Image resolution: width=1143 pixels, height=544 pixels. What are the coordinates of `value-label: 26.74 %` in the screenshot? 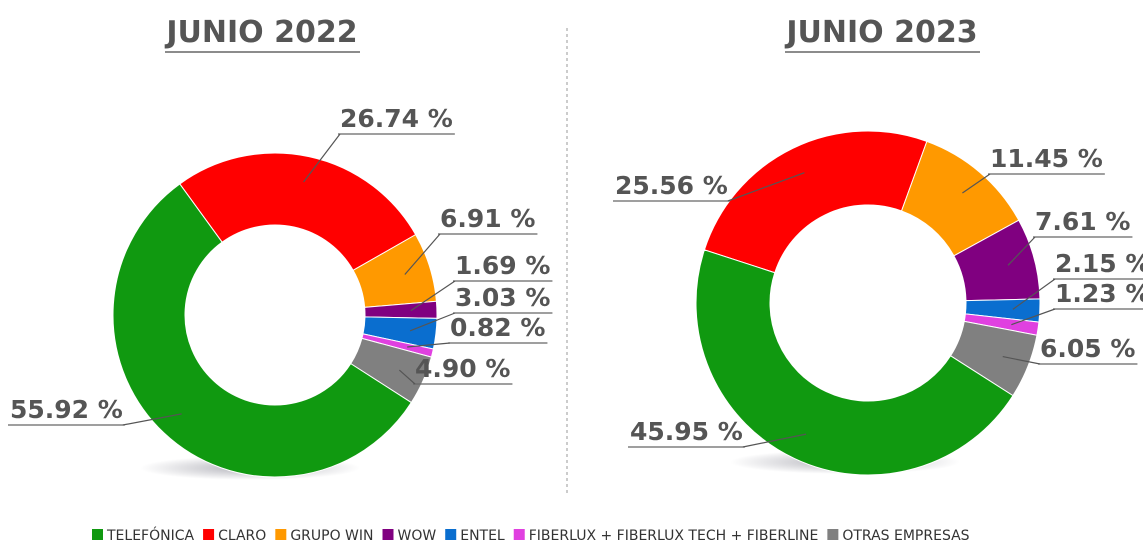 It's located at (396, 118).